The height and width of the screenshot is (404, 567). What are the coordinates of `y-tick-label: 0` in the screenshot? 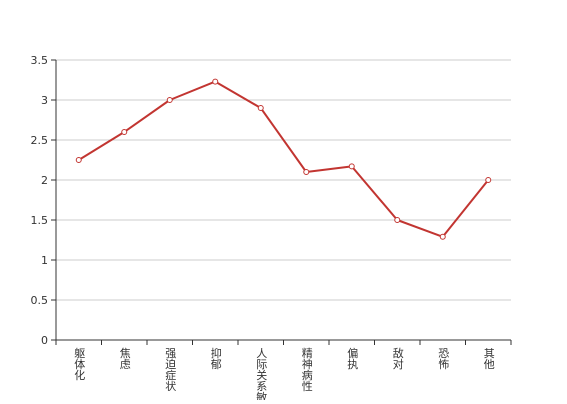 It's located at (44, 340).